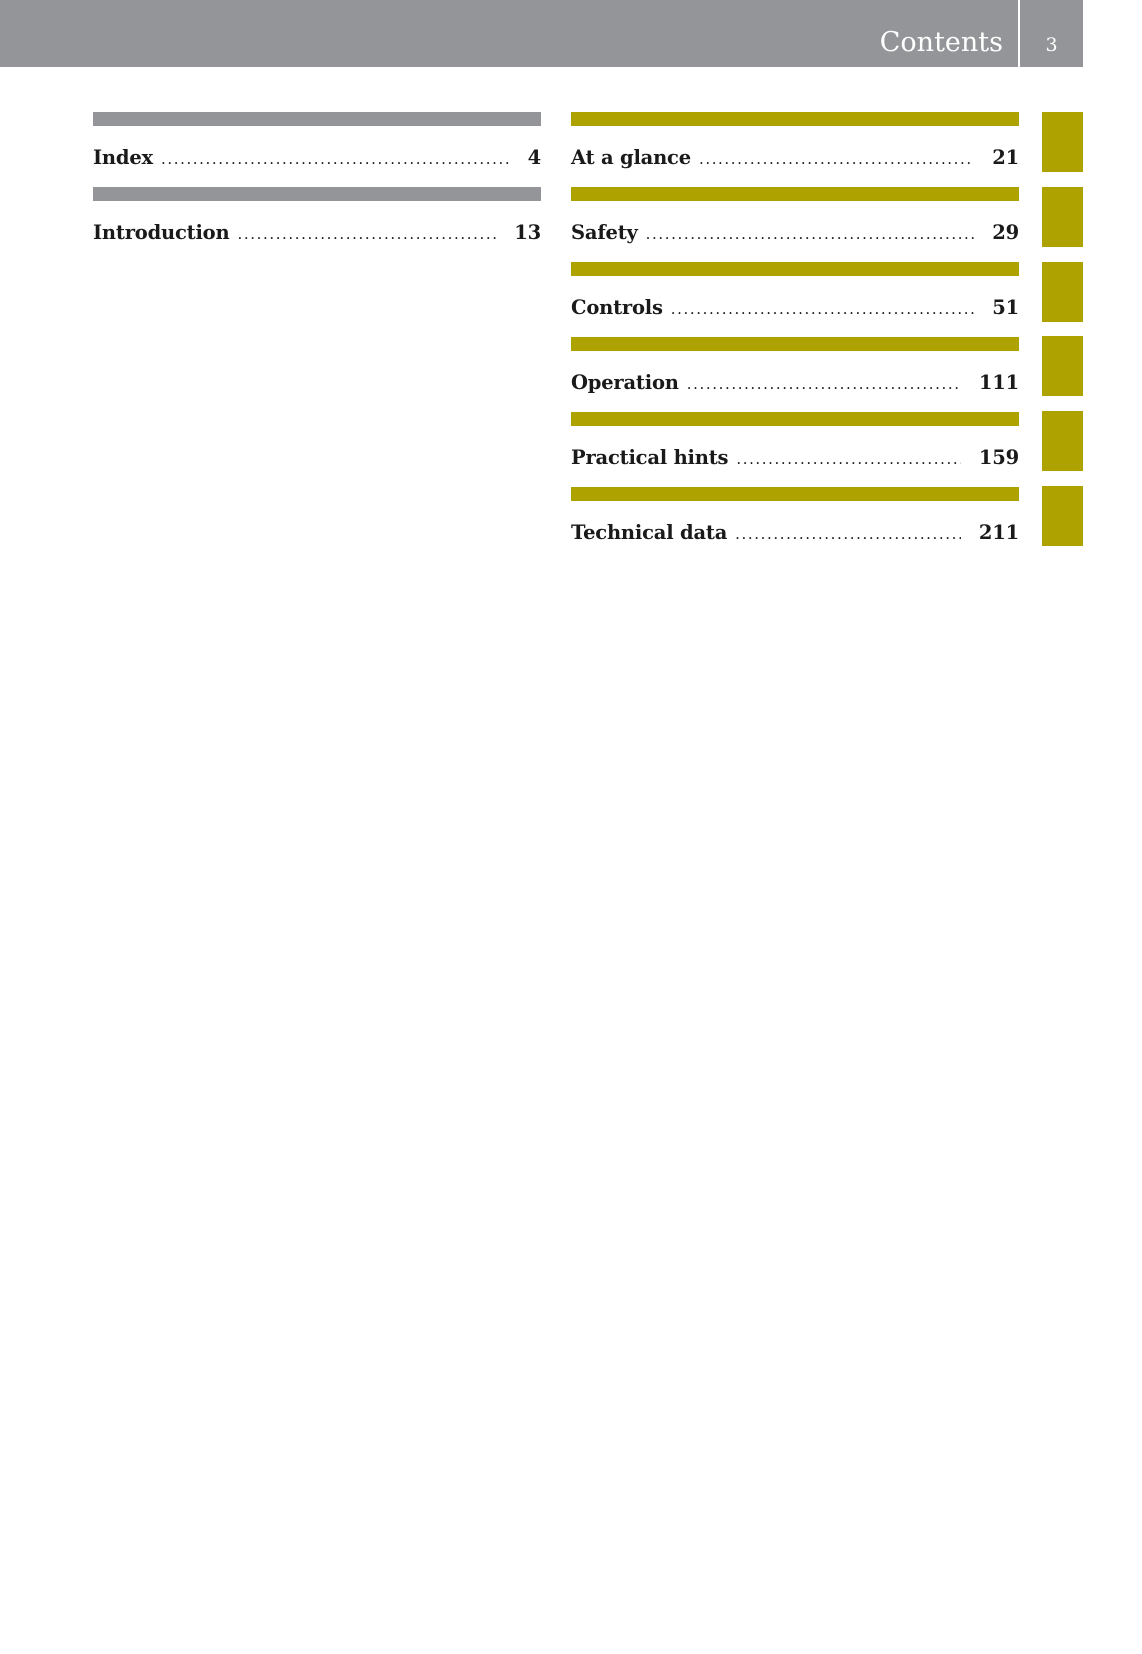 This screenshot has height=1654, width=1142. I want to click on toc-label: Operation, so click(625, 382).